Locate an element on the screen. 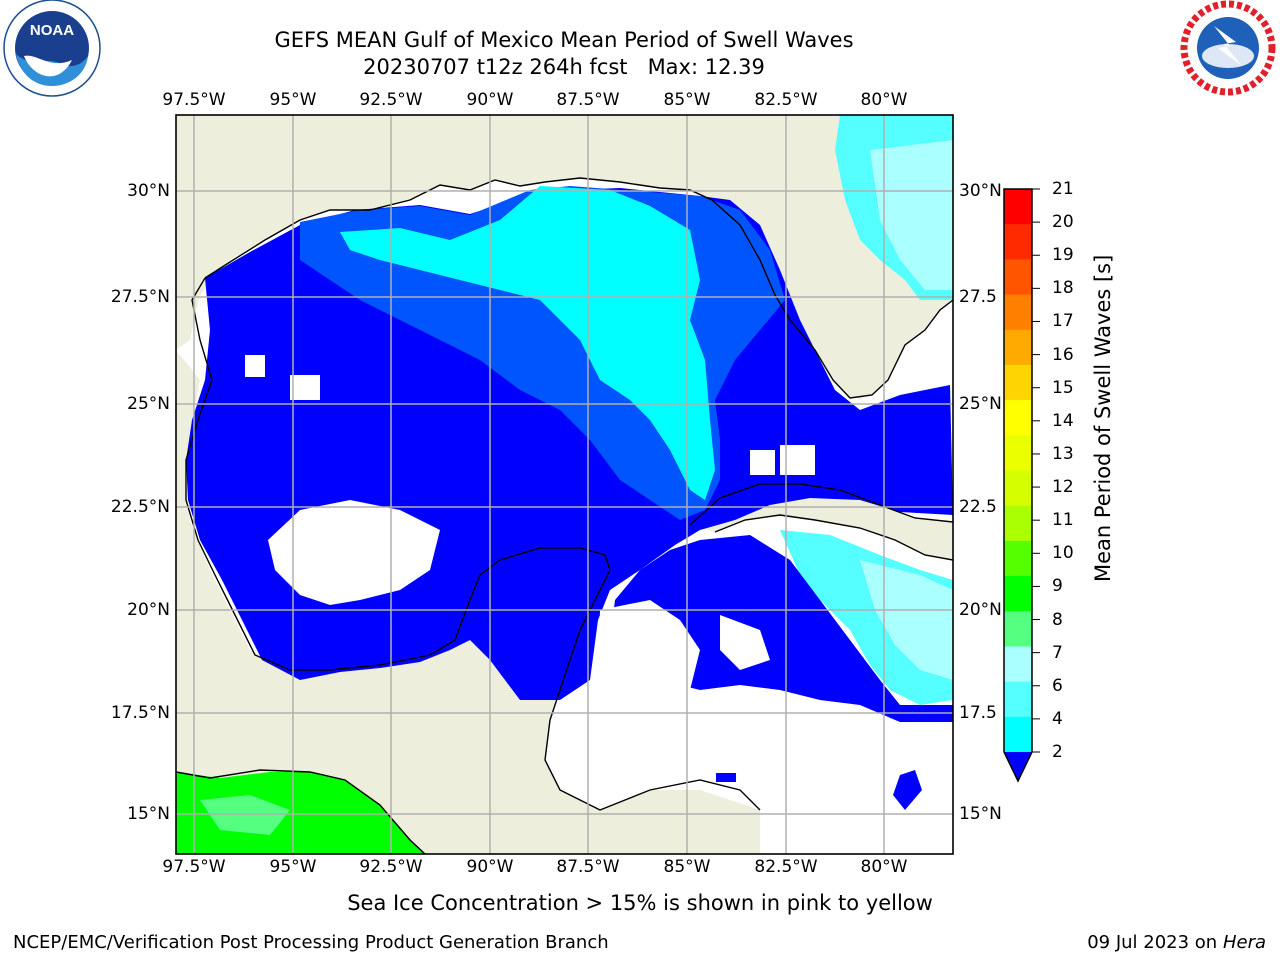 The width and height of the screenshot is (1280, 960). lat-label-left: 17.5°N is located at coordinates (140, 713).